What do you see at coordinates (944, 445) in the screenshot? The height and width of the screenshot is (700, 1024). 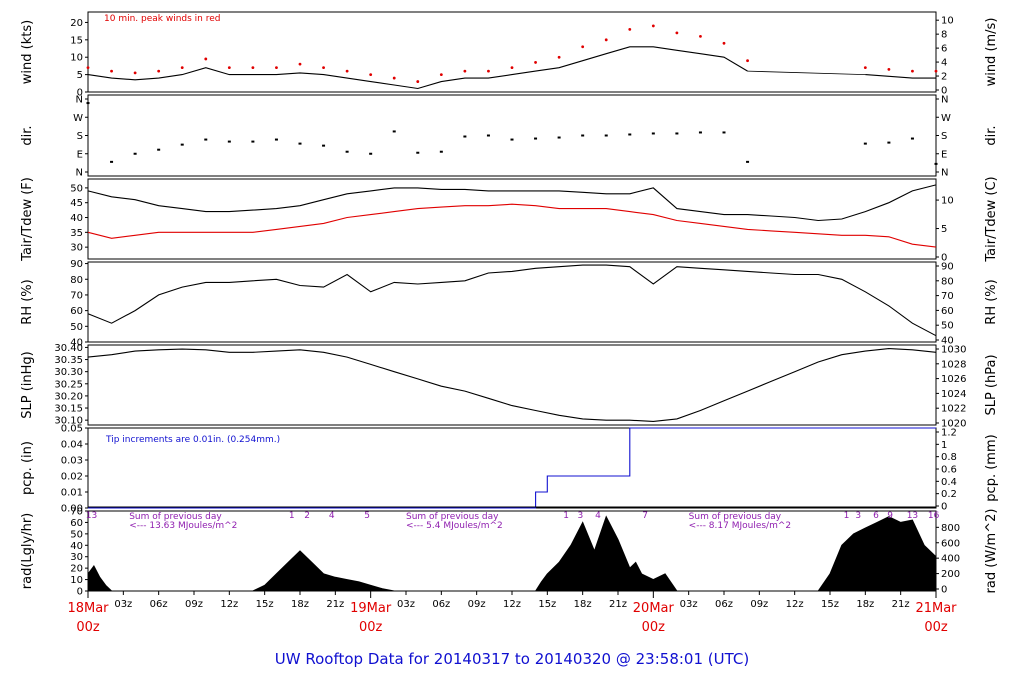 I see `pcp-ytick-right: 1` at bounding box center [944, 445].